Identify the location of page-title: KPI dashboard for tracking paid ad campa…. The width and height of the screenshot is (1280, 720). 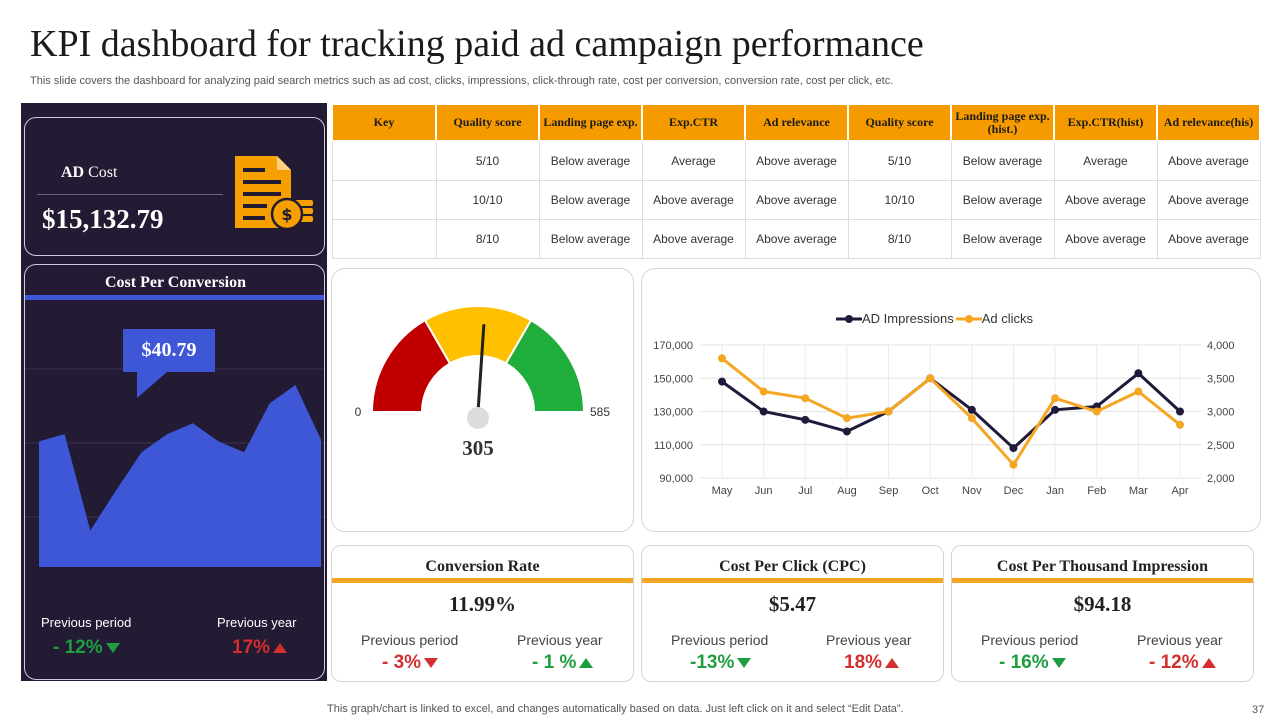
(477, 44).